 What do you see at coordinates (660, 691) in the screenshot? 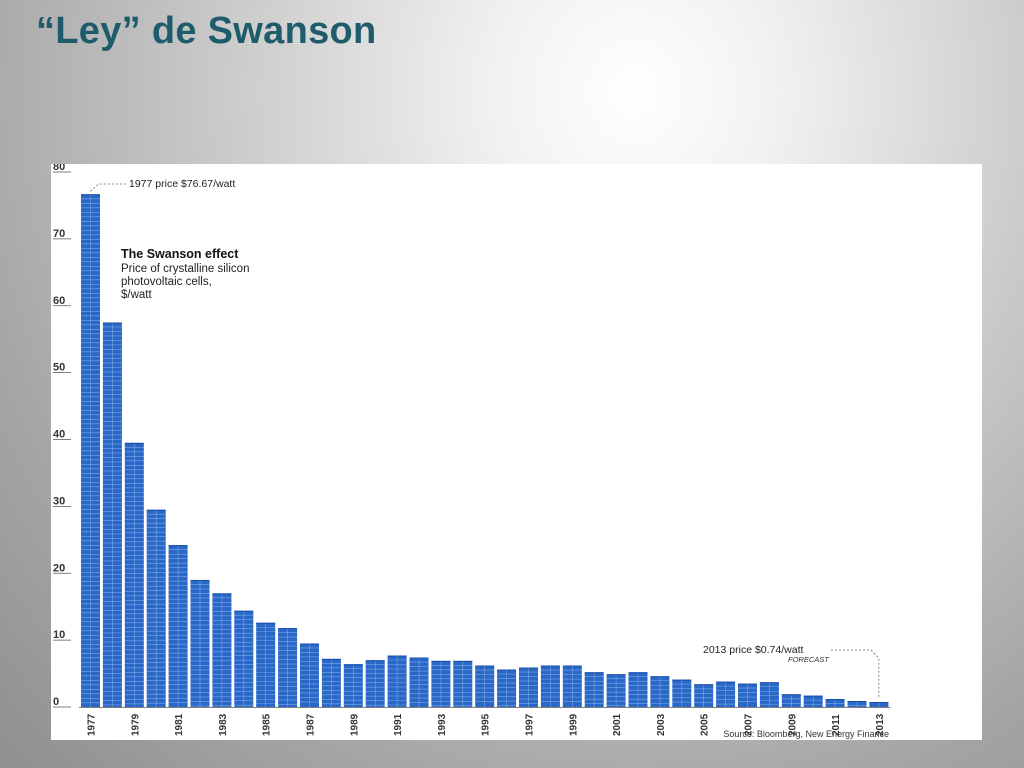
I see `bar-2003` at bounding box center [660, 691].